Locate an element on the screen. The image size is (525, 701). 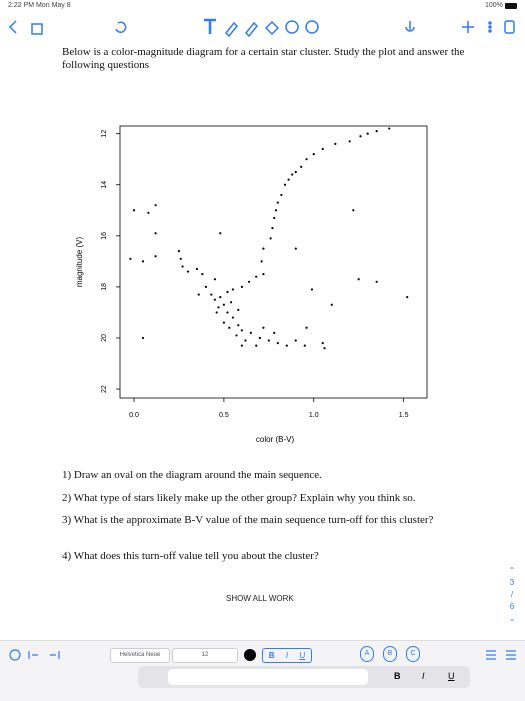
toolbar-icons is located at coordinates (262, 655).